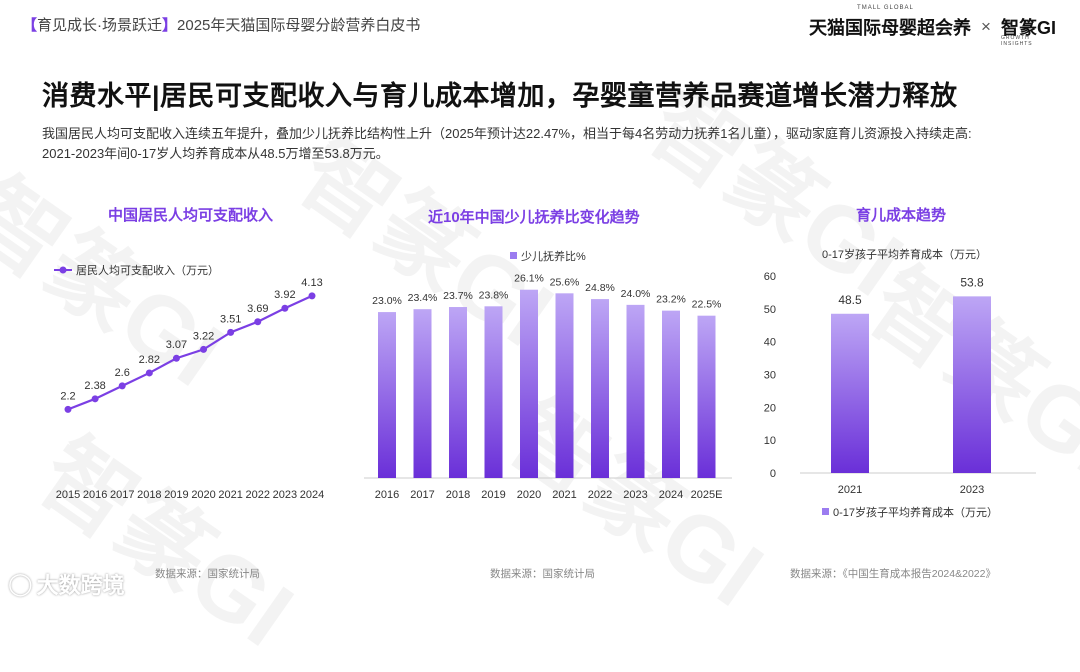 The width and height of the screenshot is (1080, 672). I want to click on chart-unit-label: 0-17岁孩子平均养育成本（万元）, so click(904, 254).